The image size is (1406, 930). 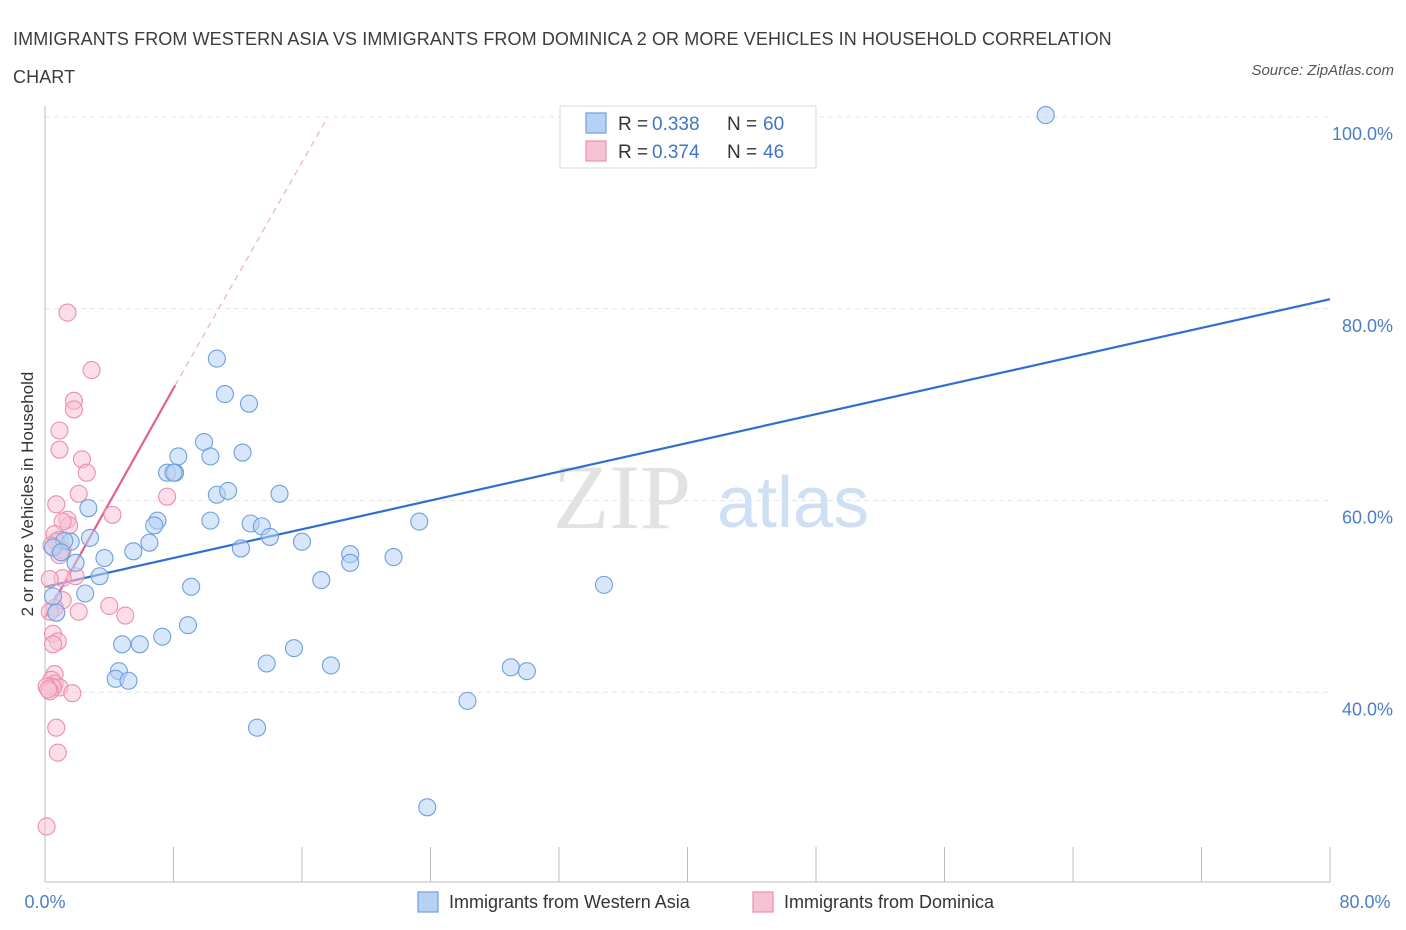 What do you see at coordinates (596, 123) in the screenshot?
I see `legend-swatch-blue` at bounding box center [596, 123].